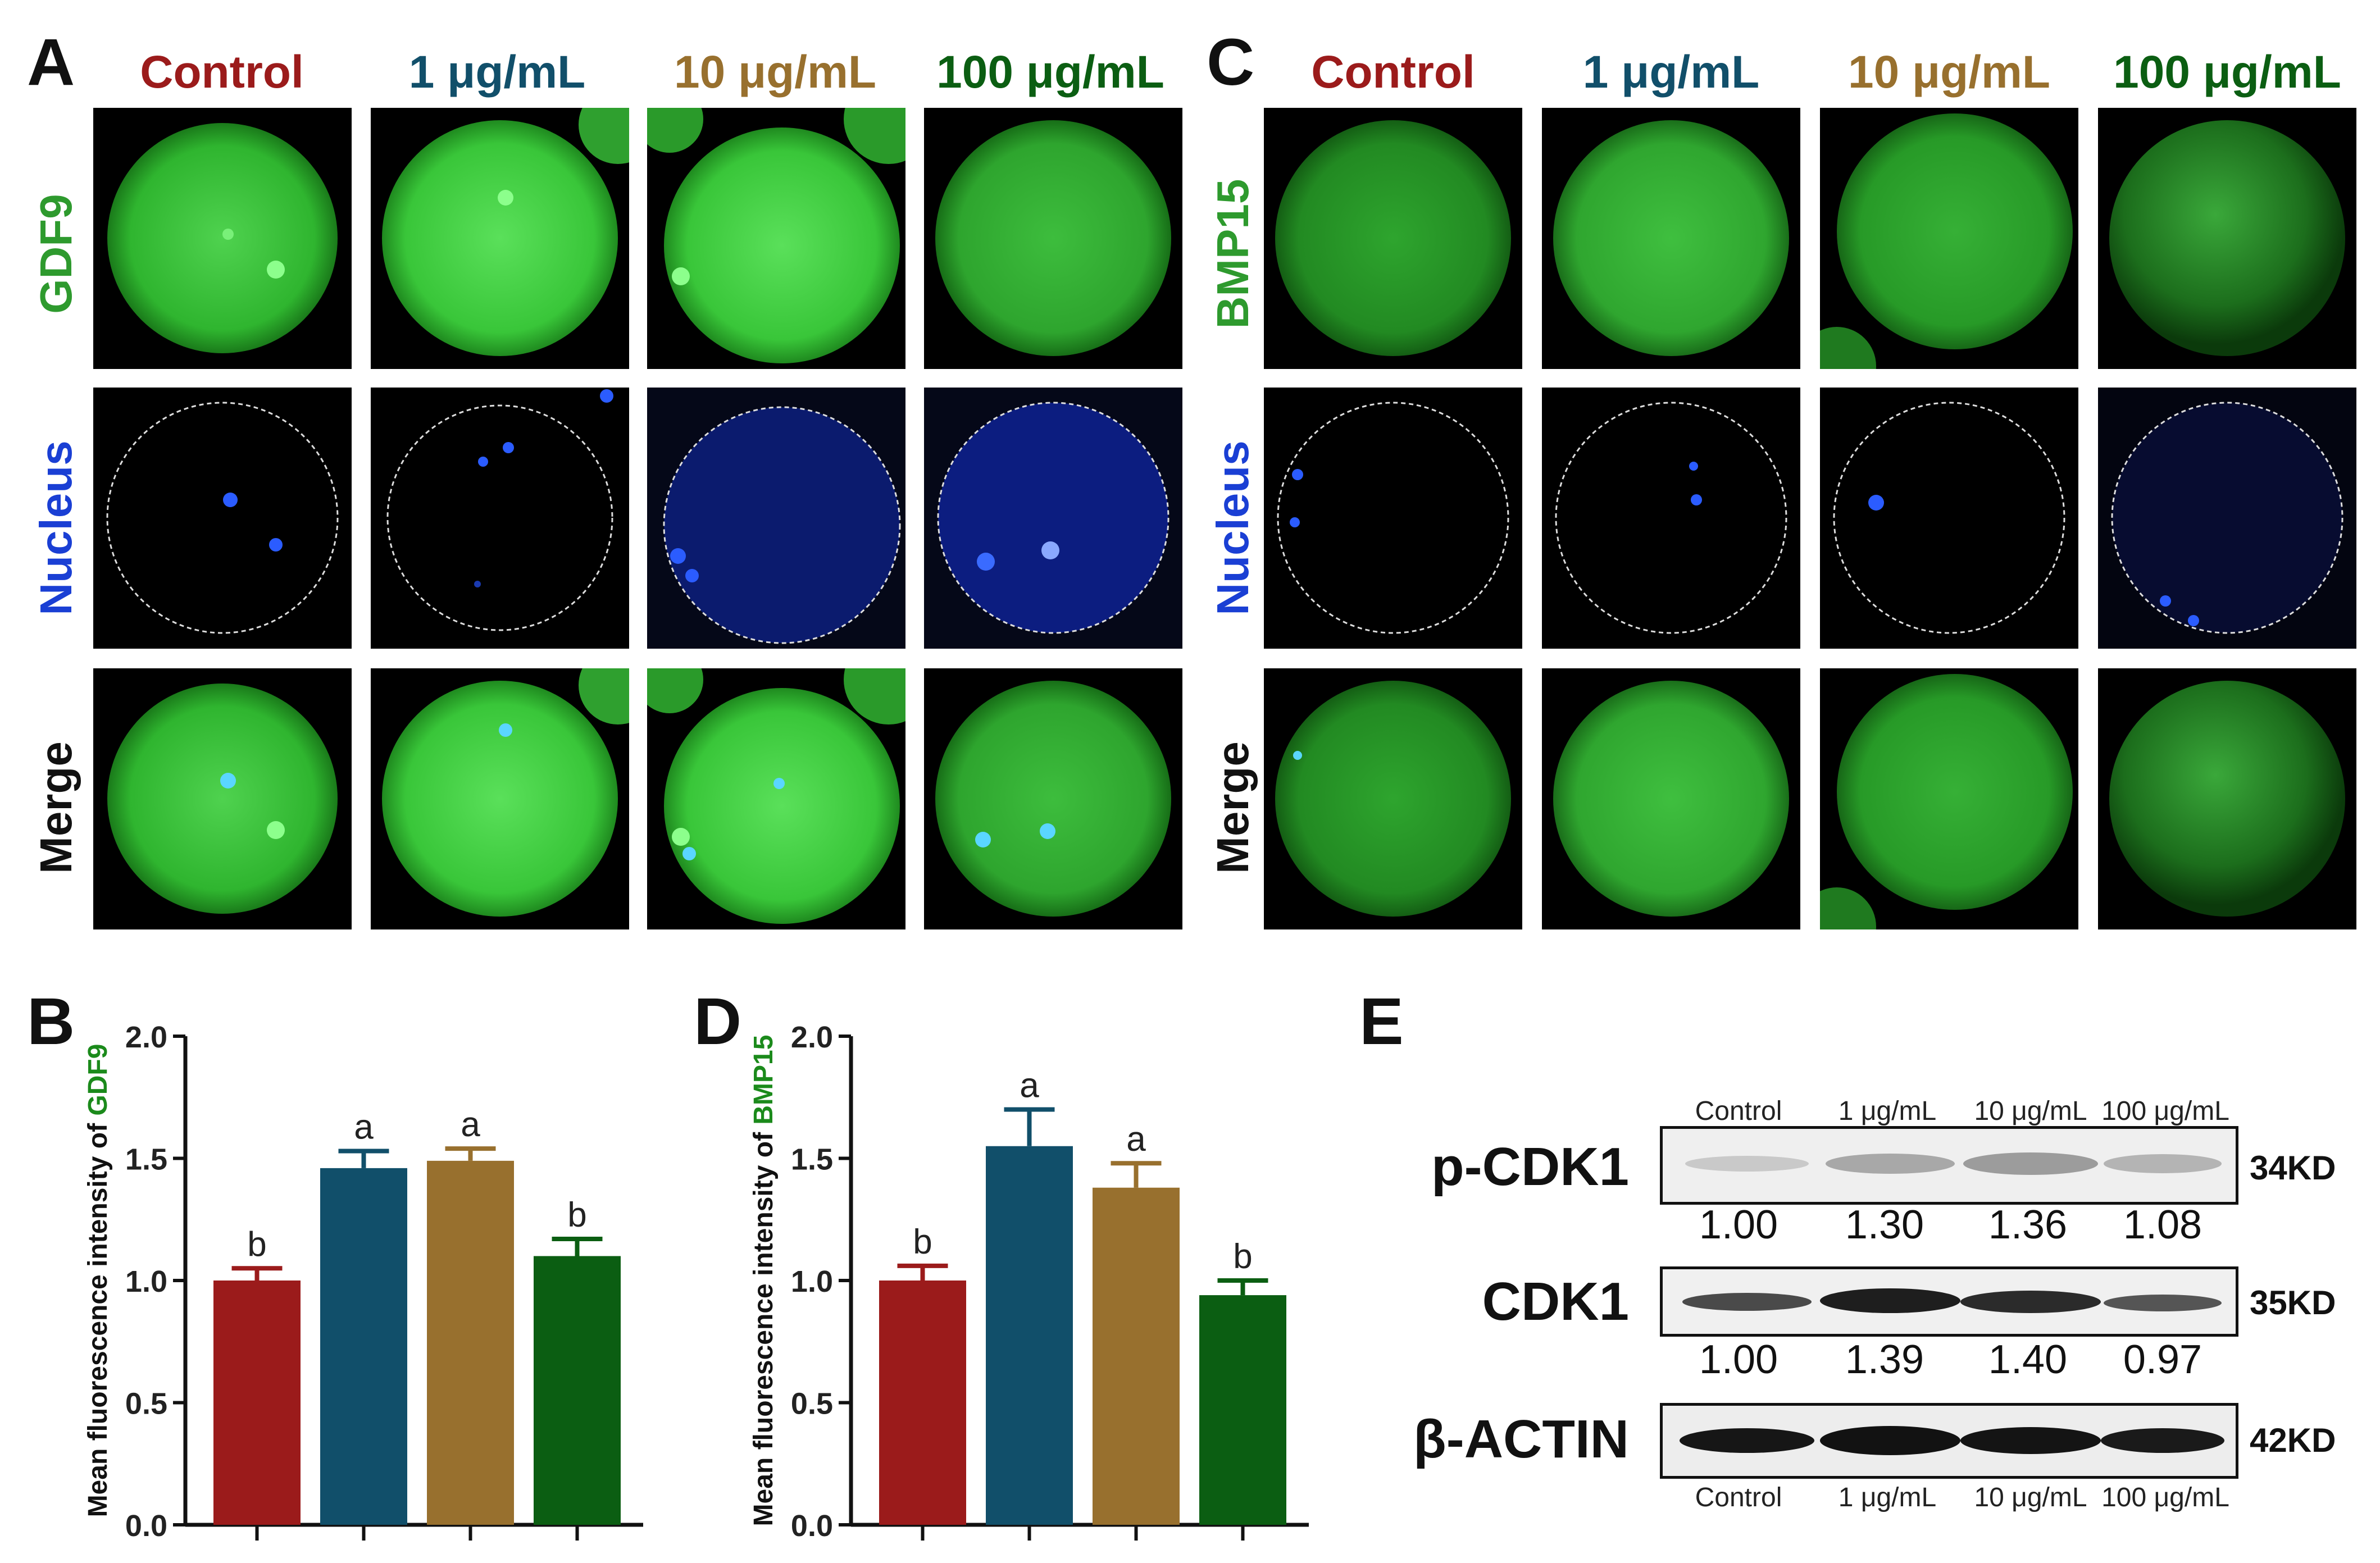  I want to click on panel-a-nucleus-10ug-image, so click(776, 518).